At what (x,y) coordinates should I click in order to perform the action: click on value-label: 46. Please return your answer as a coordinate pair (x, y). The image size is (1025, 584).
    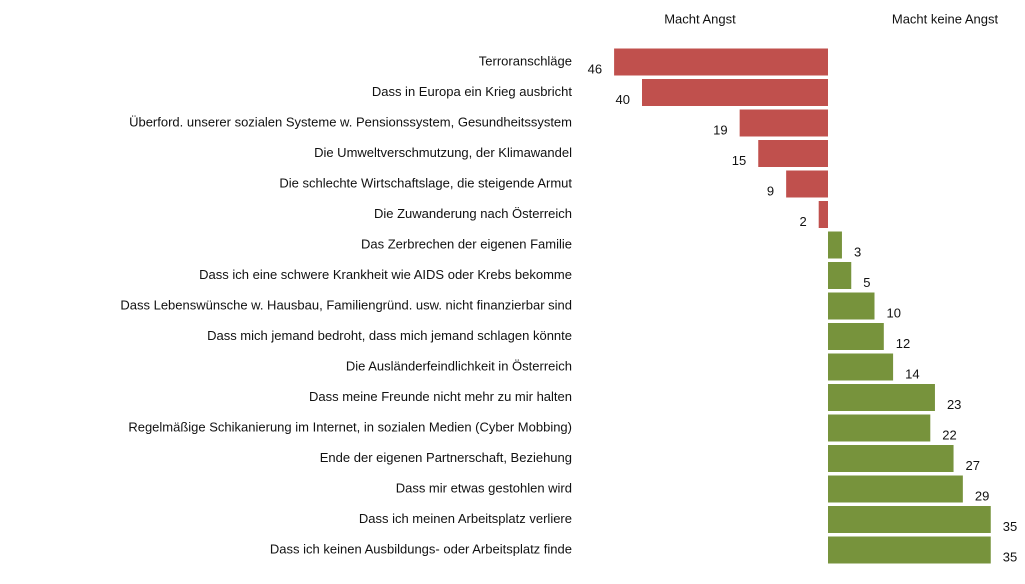
    Looking at the image, I should click on (595, 68).